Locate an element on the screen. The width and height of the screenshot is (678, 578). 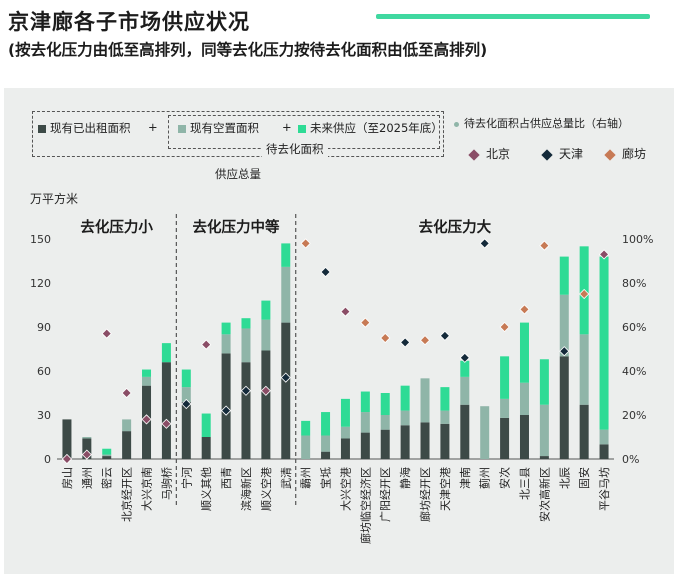
x-category-label: 大兴京南 is located at coordinates (147, 489).